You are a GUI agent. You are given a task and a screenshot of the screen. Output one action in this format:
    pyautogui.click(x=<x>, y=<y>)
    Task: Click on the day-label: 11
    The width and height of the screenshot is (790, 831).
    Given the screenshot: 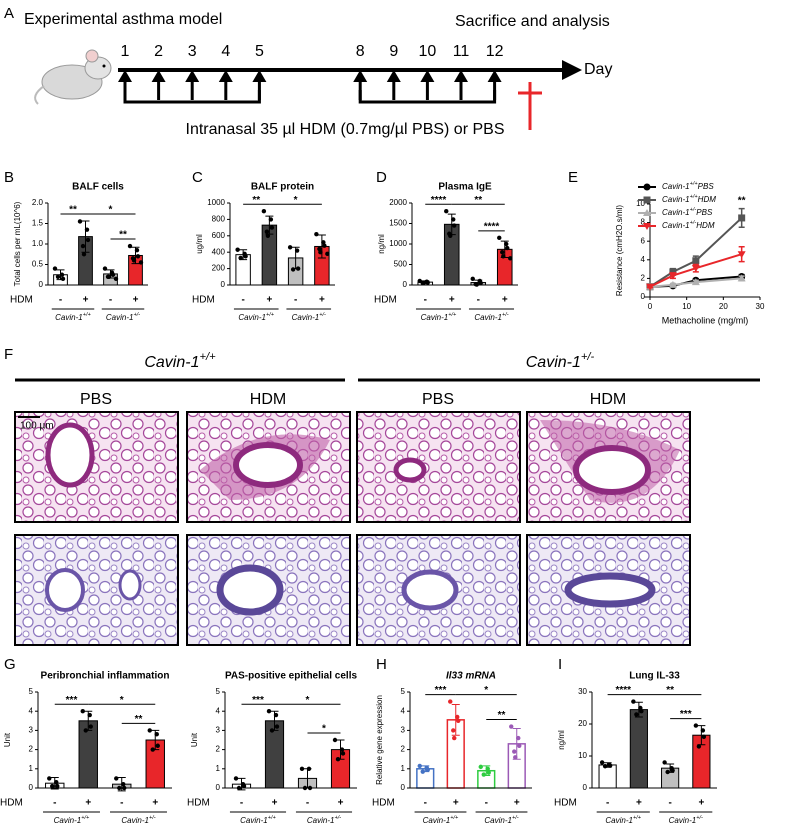 What is the action you would take?
    pyautogui.click(x=461, y=51)
    